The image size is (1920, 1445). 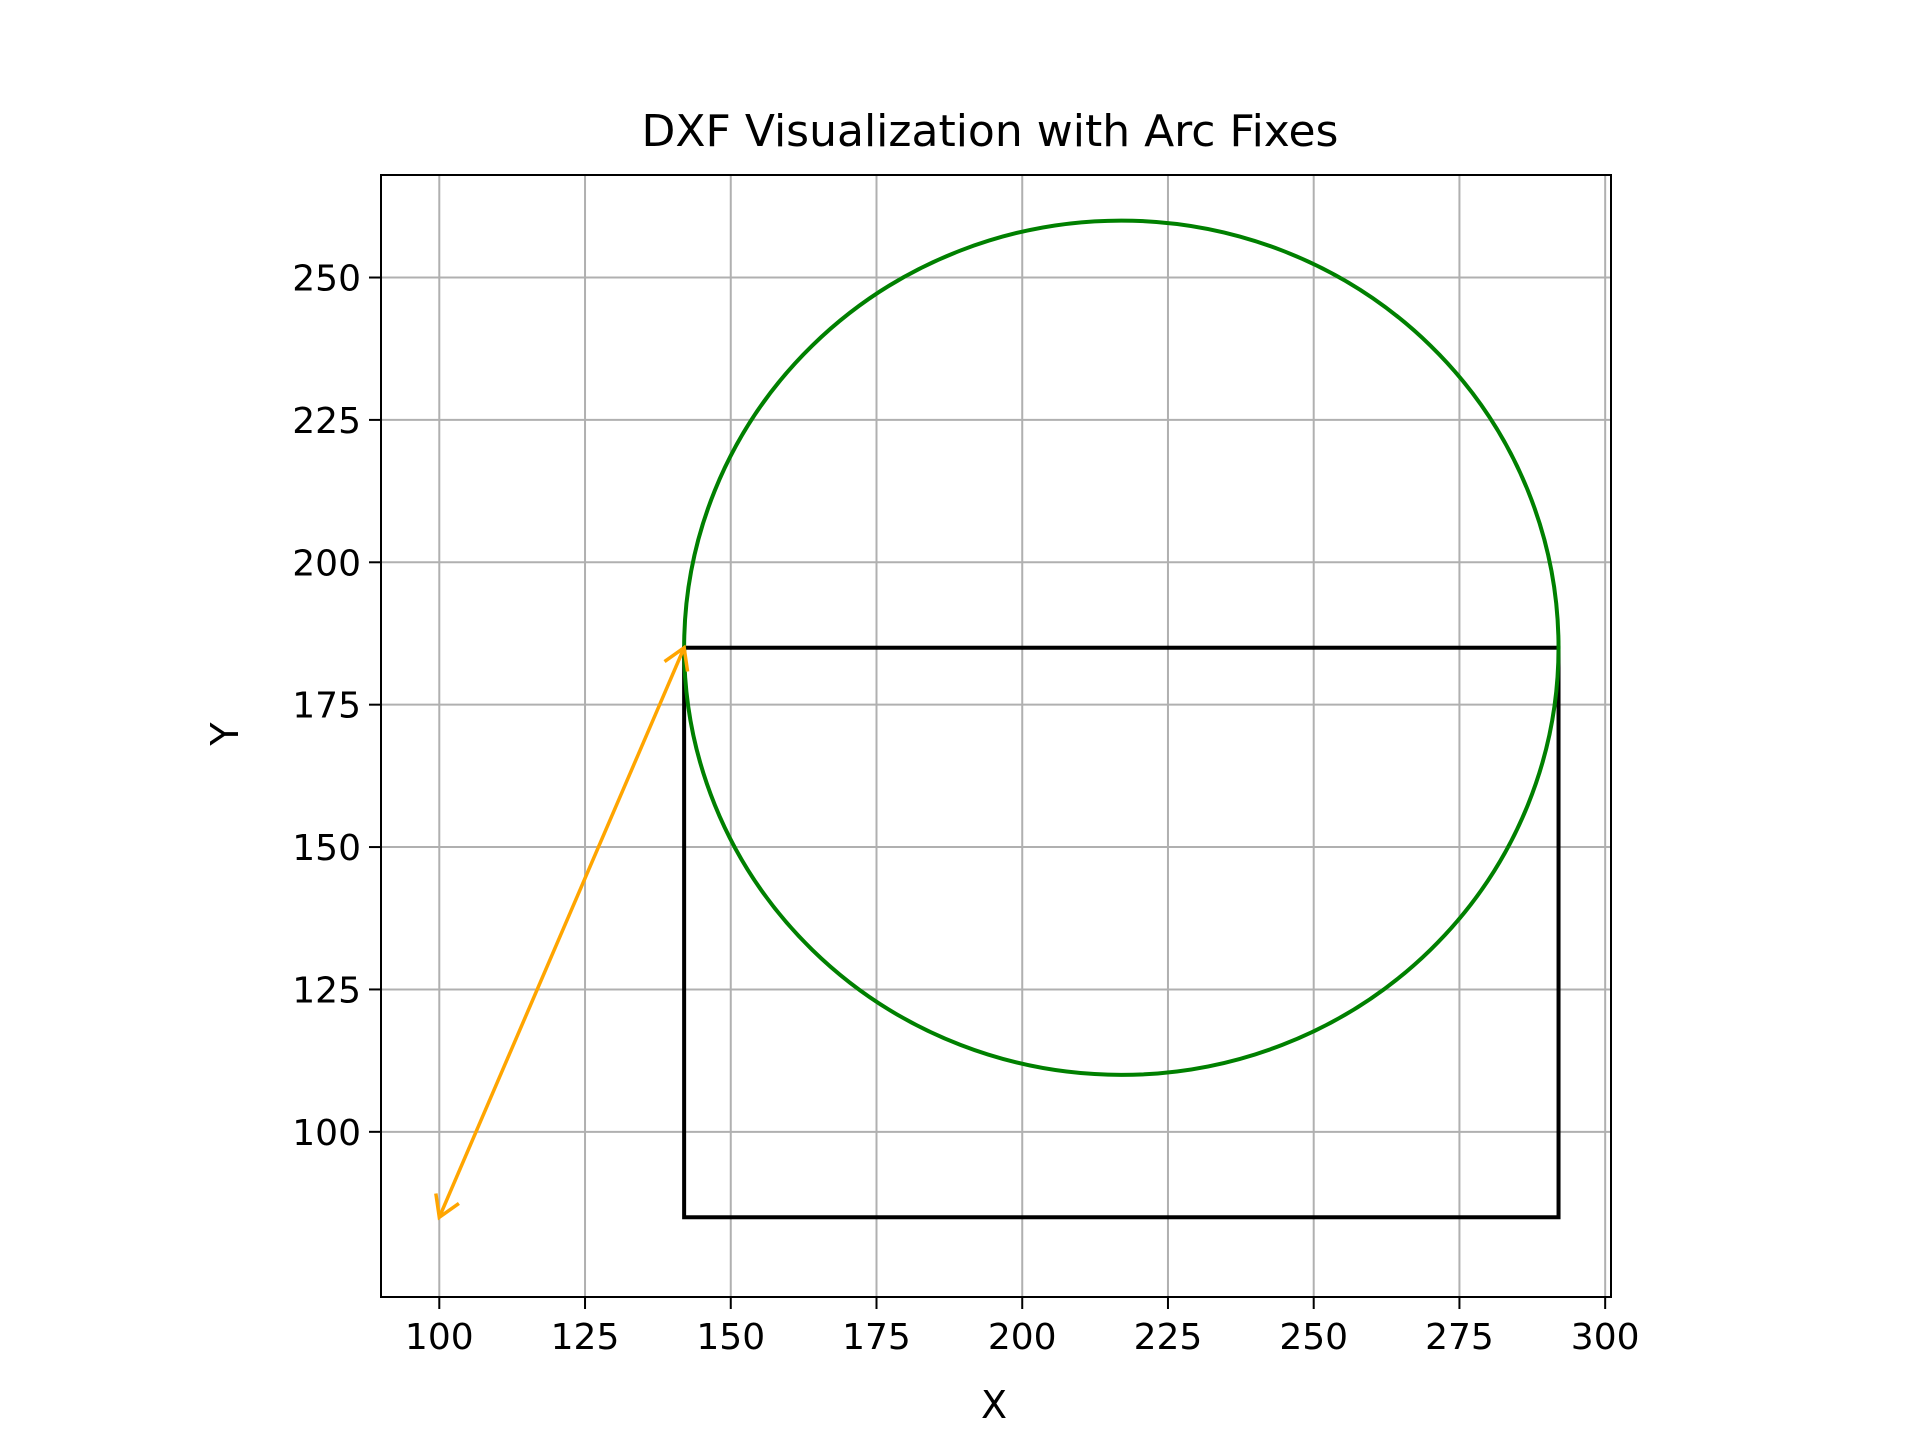 What do you see at coordinates (326, 421) in the screenshot?
I see `y-tick-label: 225` at bounding box center [326, 421].